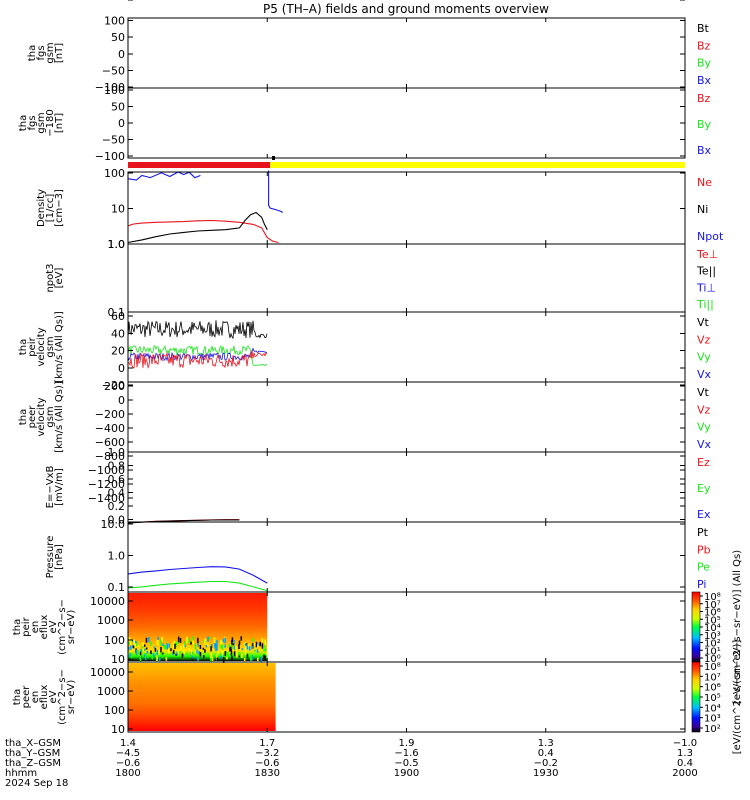 The height and width of the screenshot is (800, 750). What do you see at coordinates (106, 470) in the screenshot?
I see `y-tick-label: −1000` at bounding box center [106, 470].